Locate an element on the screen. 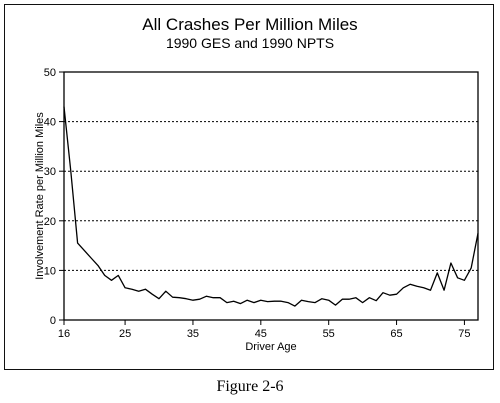 The height and width of the screenshot is (403, 500). y-tick-label: 30 is located at coordinates (50, 172).